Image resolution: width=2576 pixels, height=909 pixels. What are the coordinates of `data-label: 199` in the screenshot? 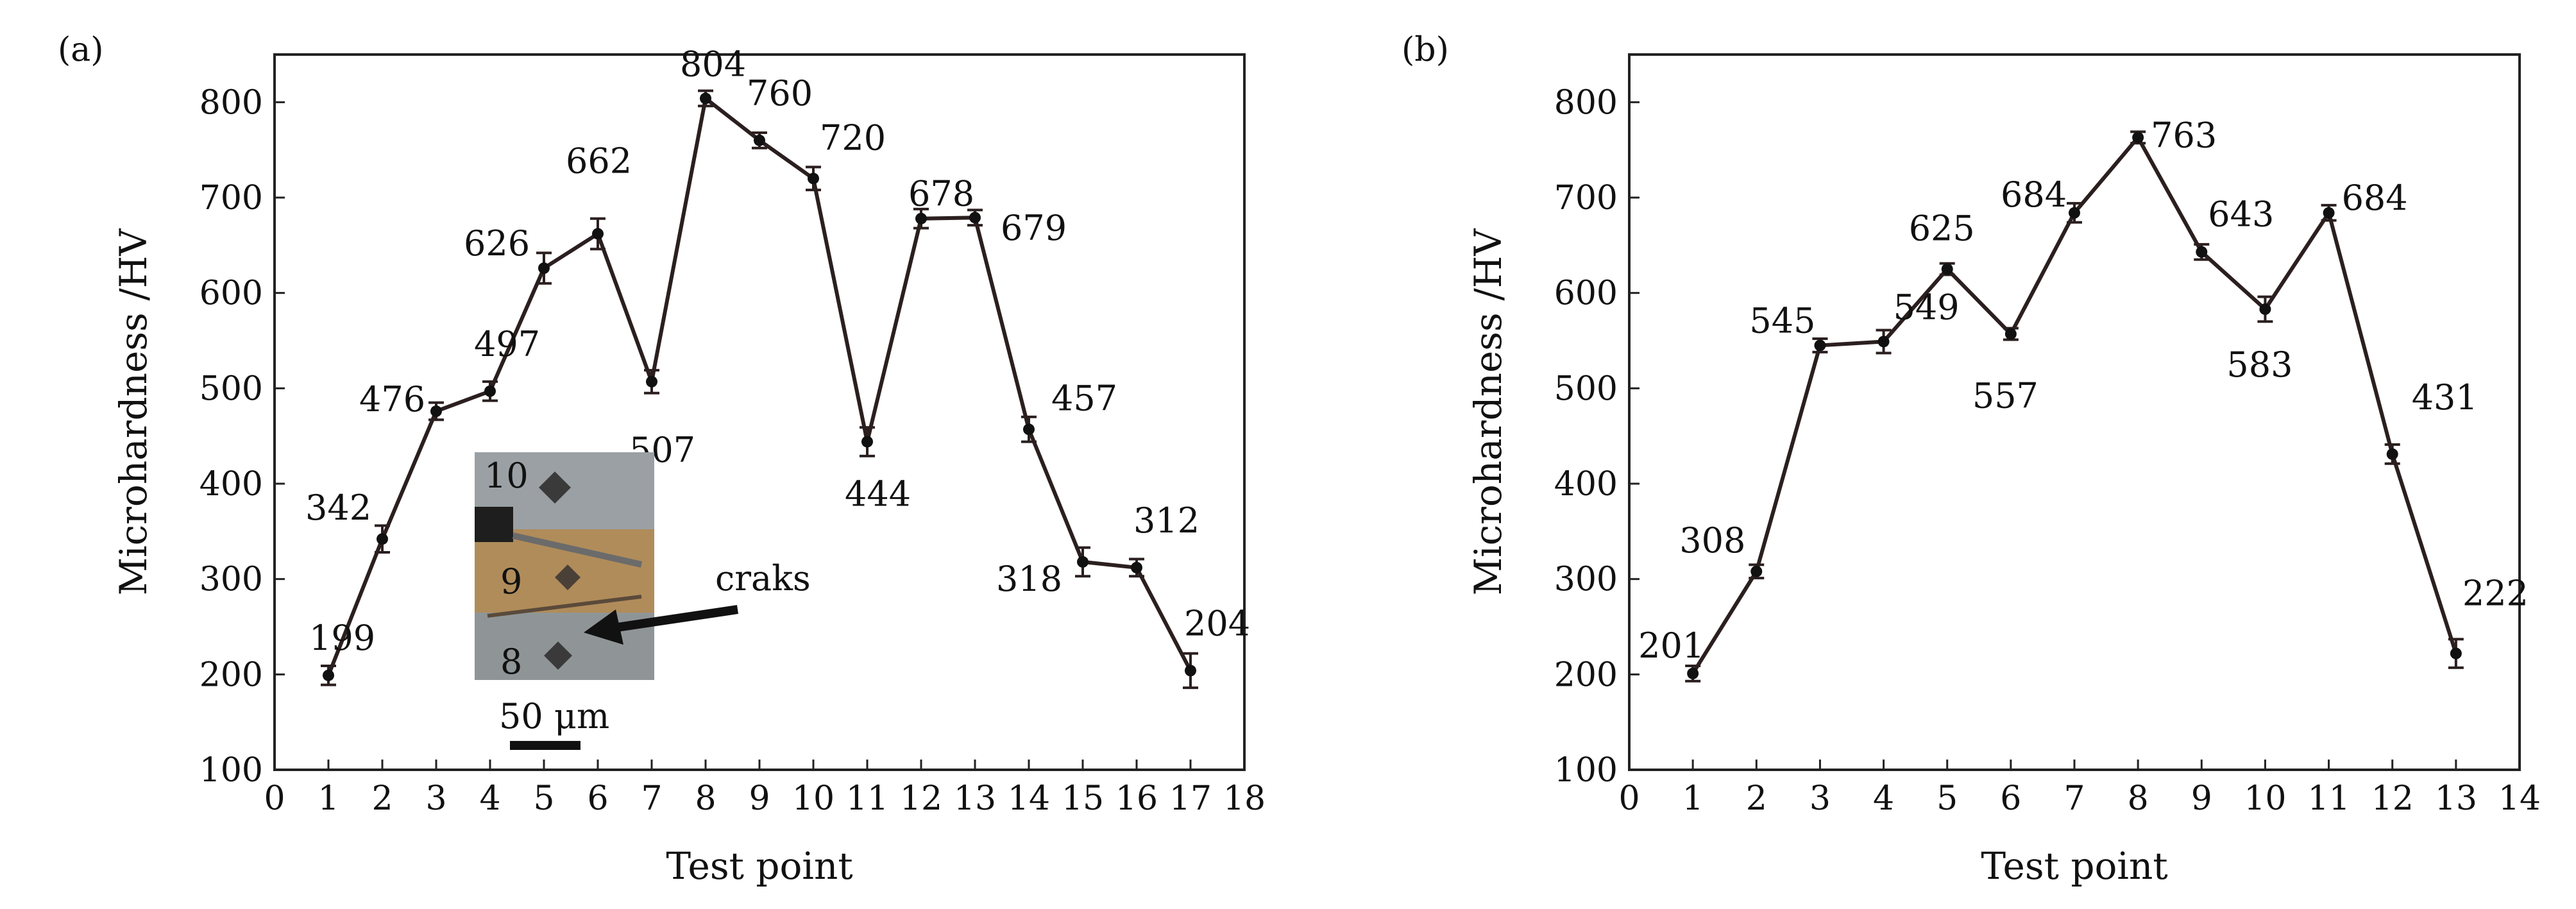 It's located at (342, 638).